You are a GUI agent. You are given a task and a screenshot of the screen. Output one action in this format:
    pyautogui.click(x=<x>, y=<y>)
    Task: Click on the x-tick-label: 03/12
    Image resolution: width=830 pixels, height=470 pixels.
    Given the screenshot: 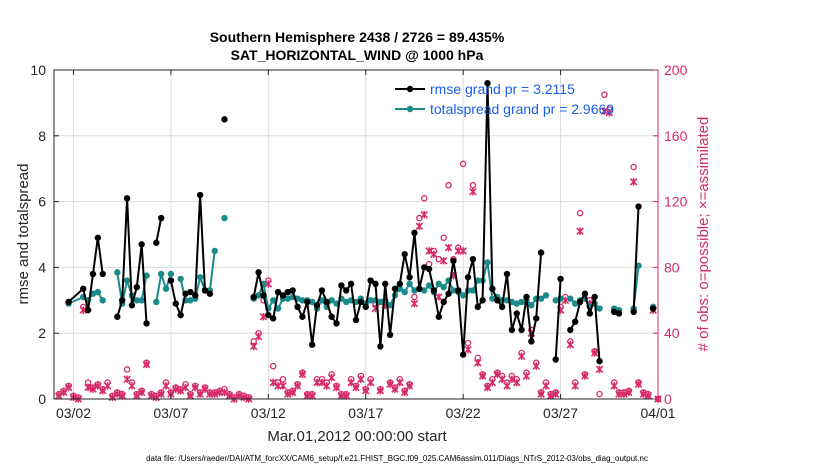 What is the action you would take?
    pyautogui.click(x=268, y=413)
    